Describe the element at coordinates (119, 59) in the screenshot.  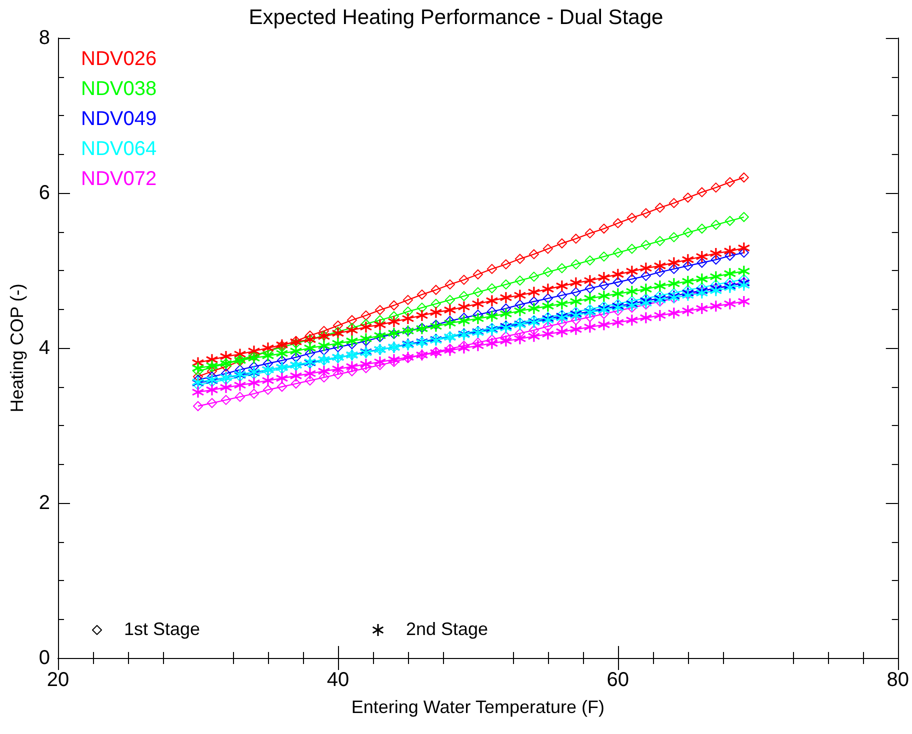
I see `text: NDV026` at that location.